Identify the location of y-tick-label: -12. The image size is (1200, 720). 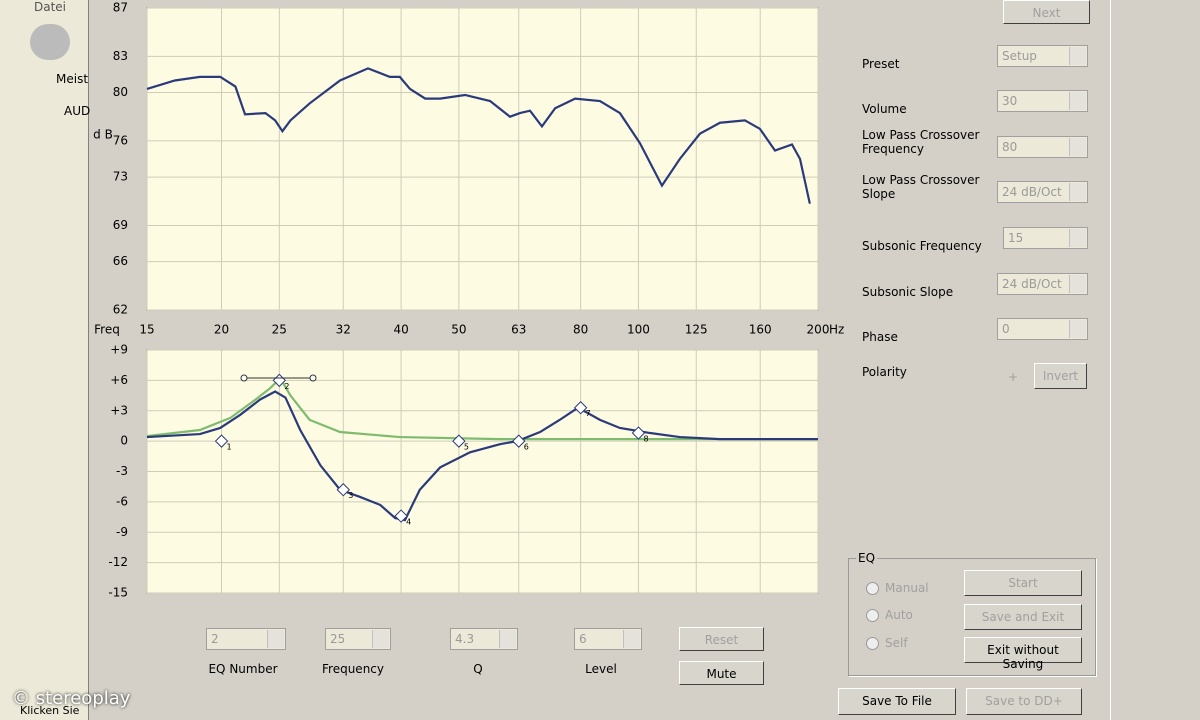
(118, 562).